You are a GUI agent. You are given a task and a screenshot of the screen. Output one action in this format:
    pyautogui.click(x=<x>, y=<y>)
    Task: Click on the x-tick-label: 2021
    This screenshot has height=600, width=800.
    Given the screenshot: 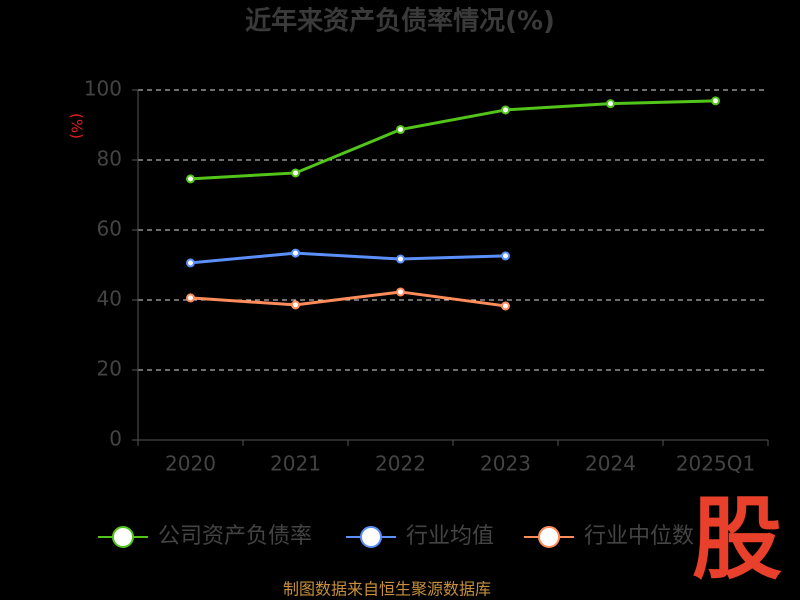 What is the action you would take?
    pyautogui.click(x=295, y=464)
    